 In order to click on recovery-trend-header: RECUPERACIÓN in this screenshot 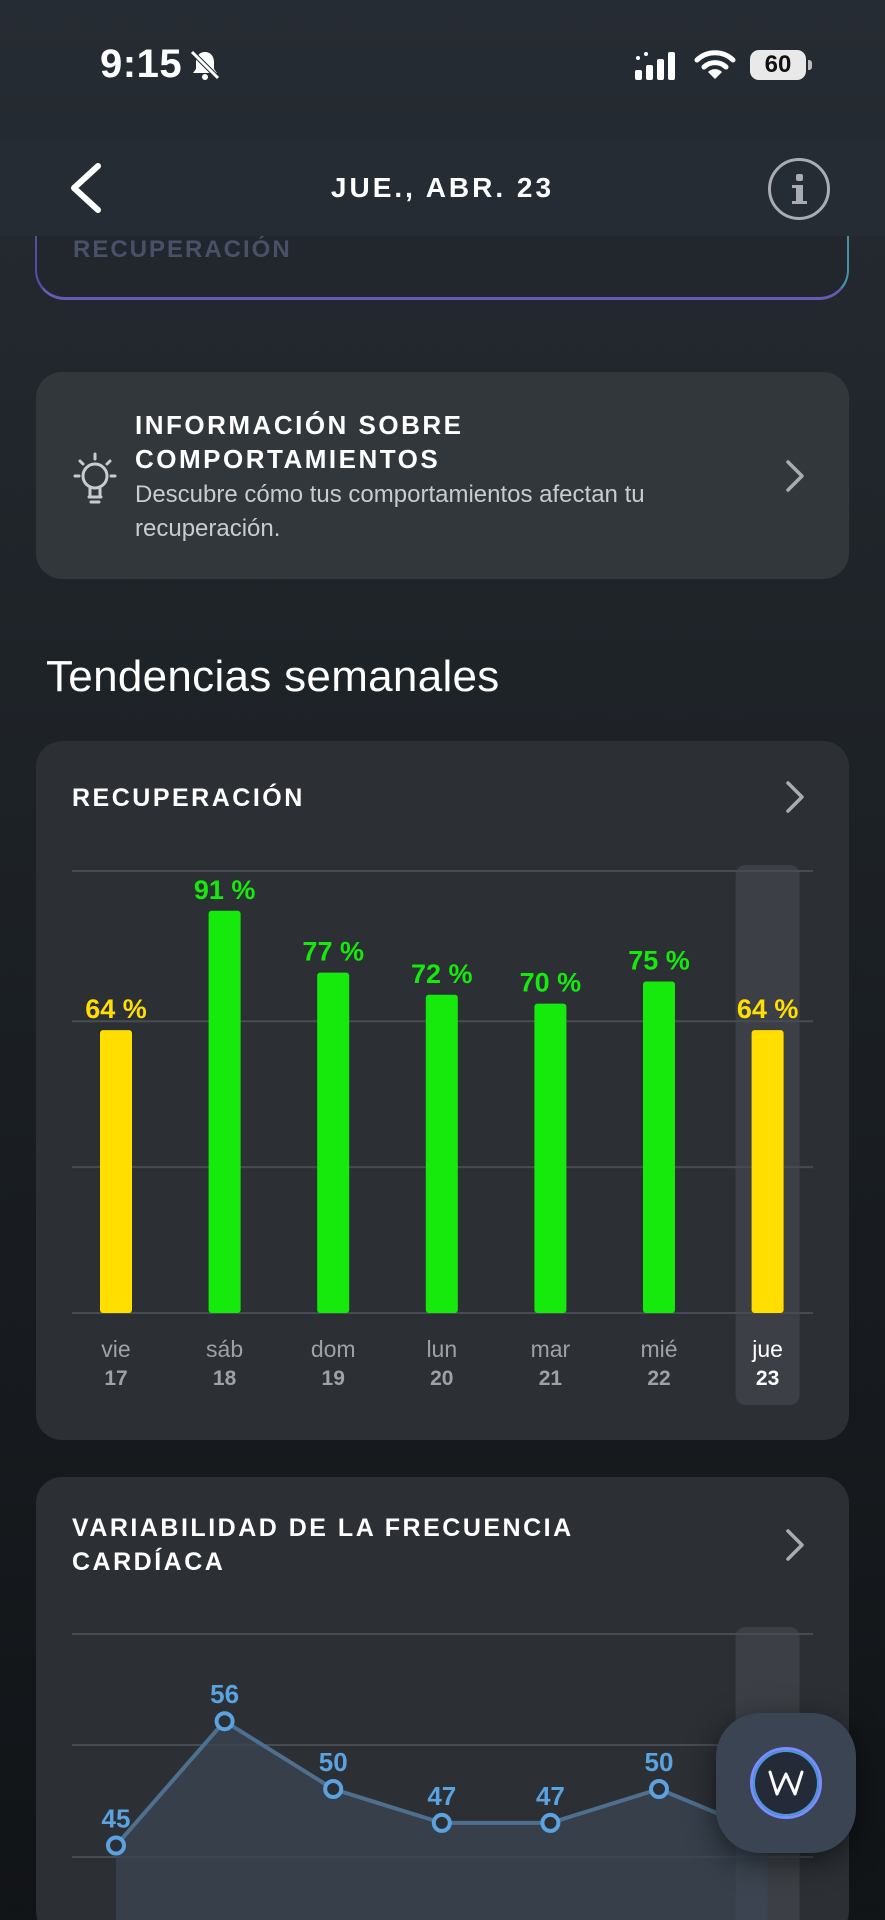, I will do `click(442, 796)`.